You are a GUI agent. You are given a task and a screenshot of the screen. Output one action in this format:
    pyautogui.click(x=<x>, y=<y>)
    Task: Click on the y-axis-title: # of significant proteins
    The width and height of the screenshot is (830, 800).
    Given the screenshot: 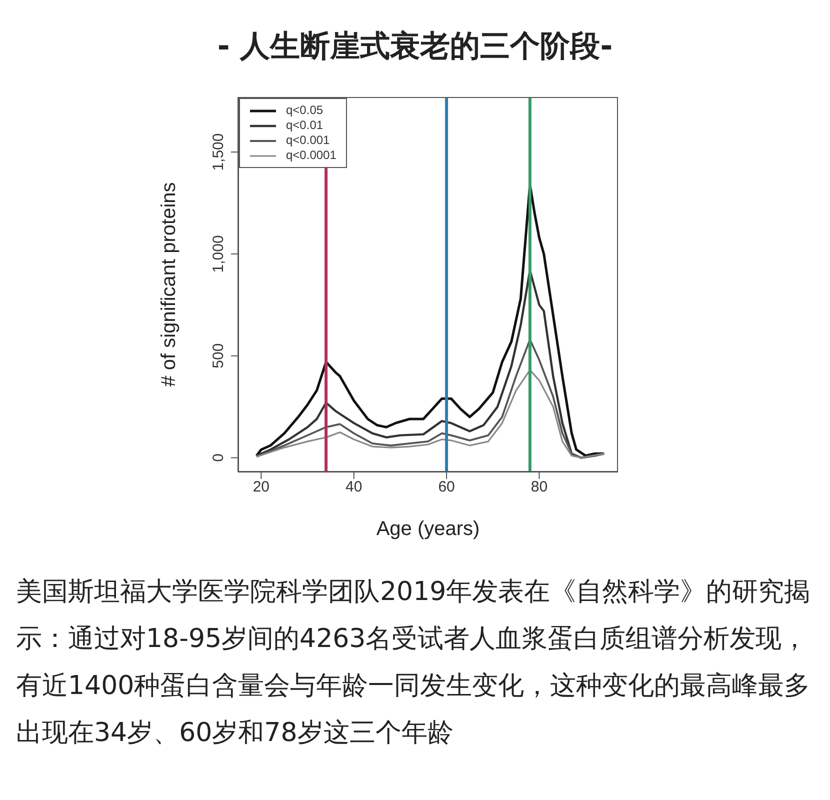 What is the action you would take?
    pyautogui.click(x=169, y=284)
    